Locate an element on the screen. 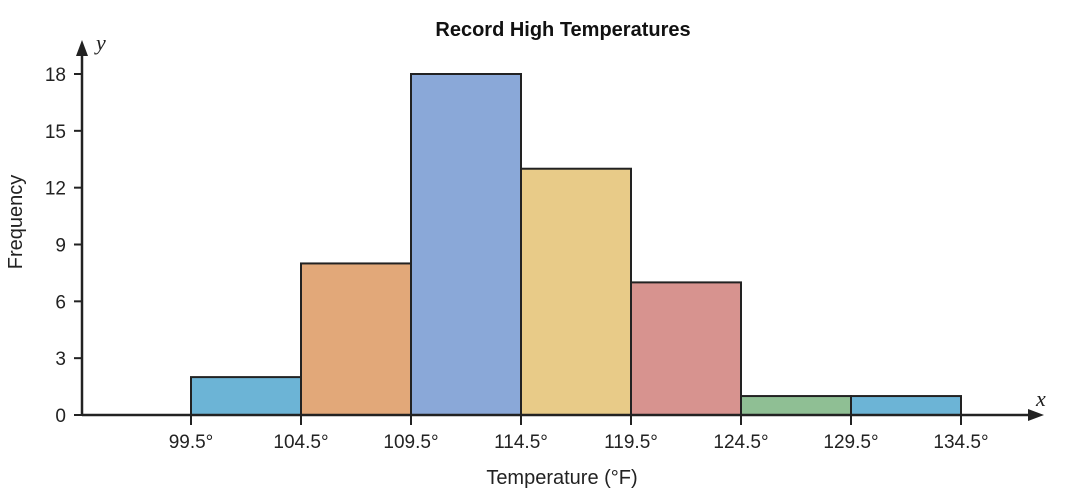 The width and height of the screenshot is (1066, 499). x-tick-label: 109.5° is located at coordinates (410, 442).